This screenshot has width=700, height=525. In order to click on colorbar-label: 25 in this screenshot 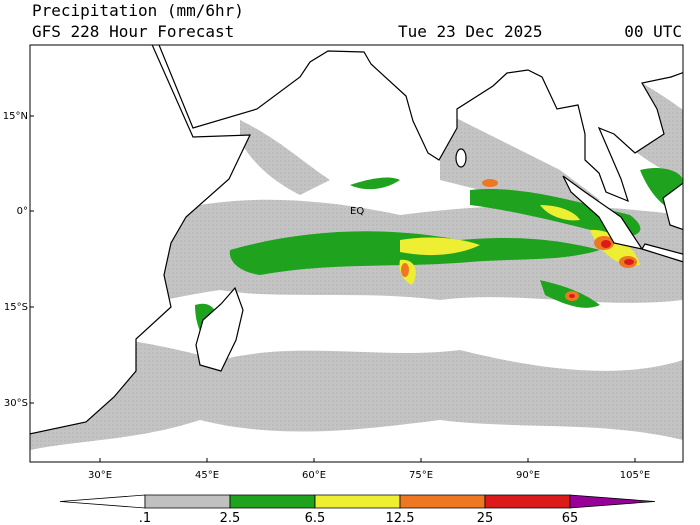, I will do `click(485, 518)`.